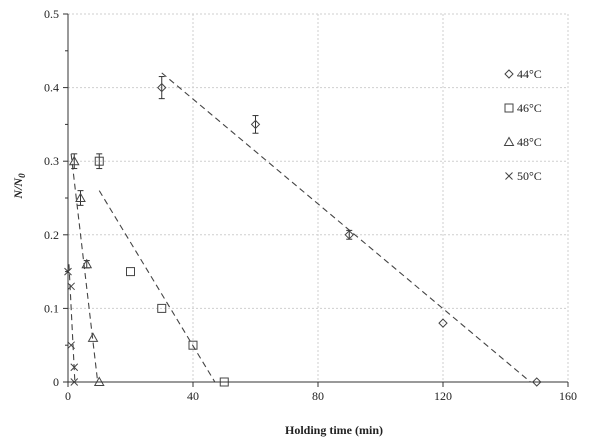 The height and width of the screenshot is (439, 600). Describe the element at coordinates (157, 286) in the screenshot. I see `fit-line` at that location.